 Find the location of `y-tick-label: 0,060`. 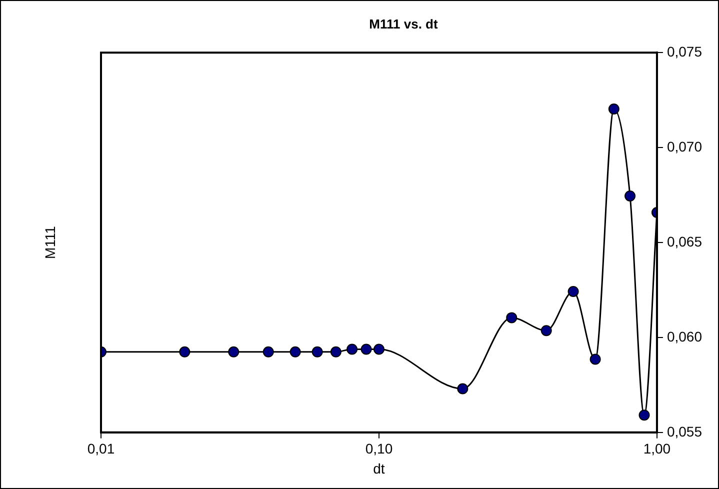

y-tick-label: 0,060 is located at coordinates (684, 336).